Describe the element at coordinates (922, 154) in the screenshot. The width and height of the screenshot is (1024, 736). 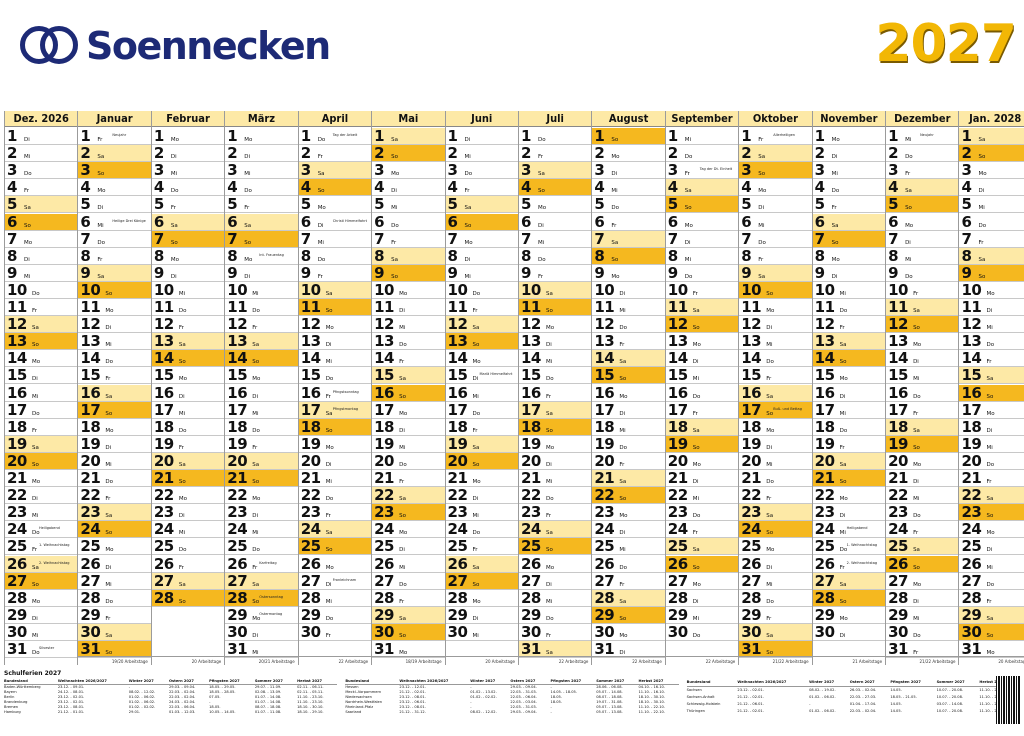
I see `day-cell: 2 Do` at that location.